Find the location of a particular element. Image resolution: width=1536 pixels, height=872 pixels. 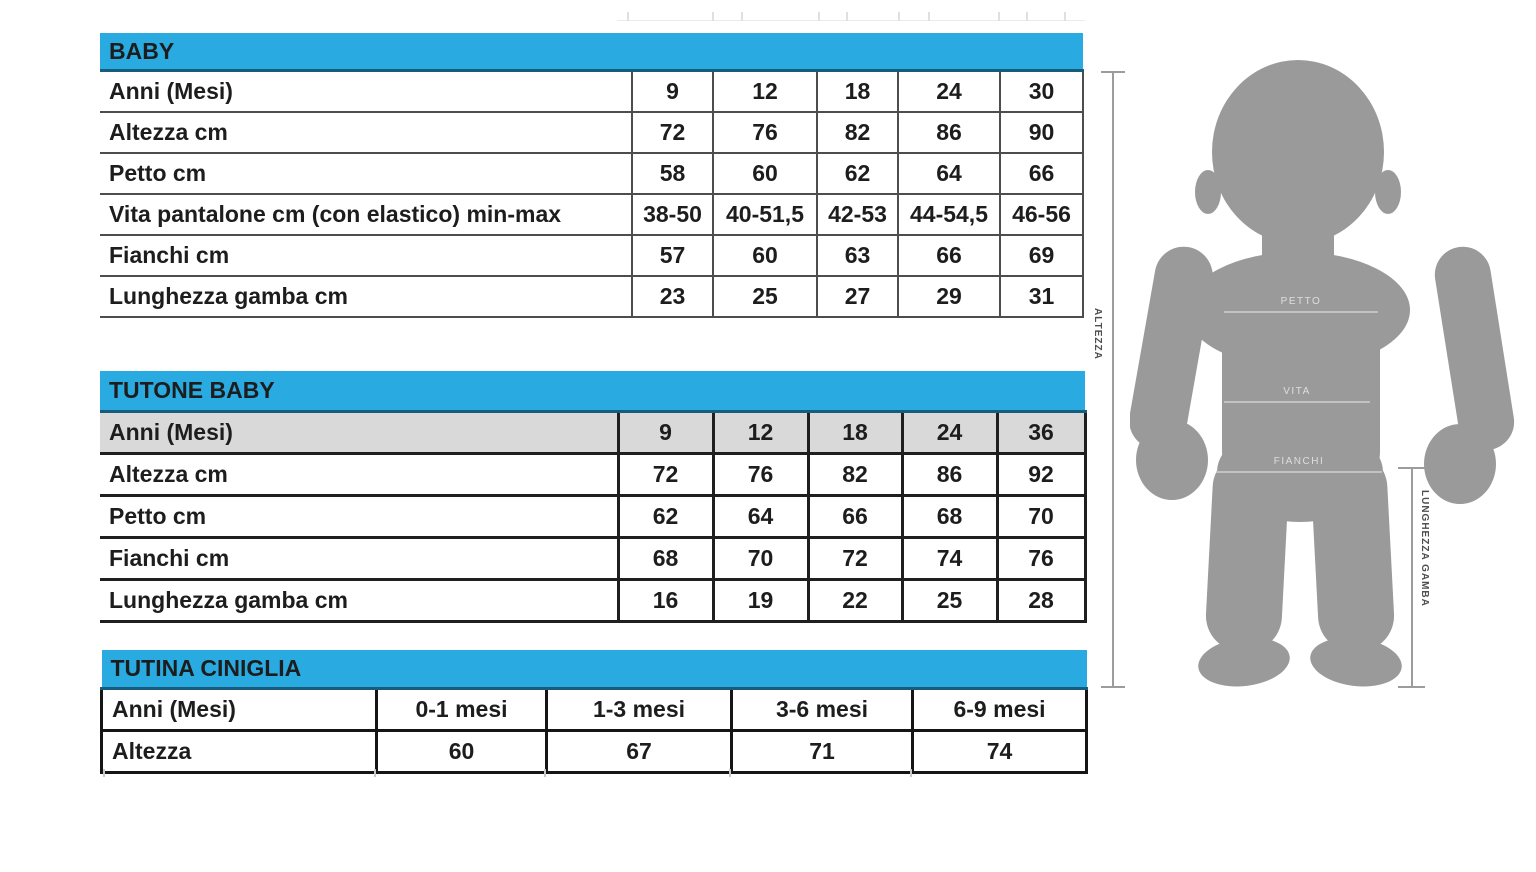

cell: 58 is located at coordinates (672, 174).